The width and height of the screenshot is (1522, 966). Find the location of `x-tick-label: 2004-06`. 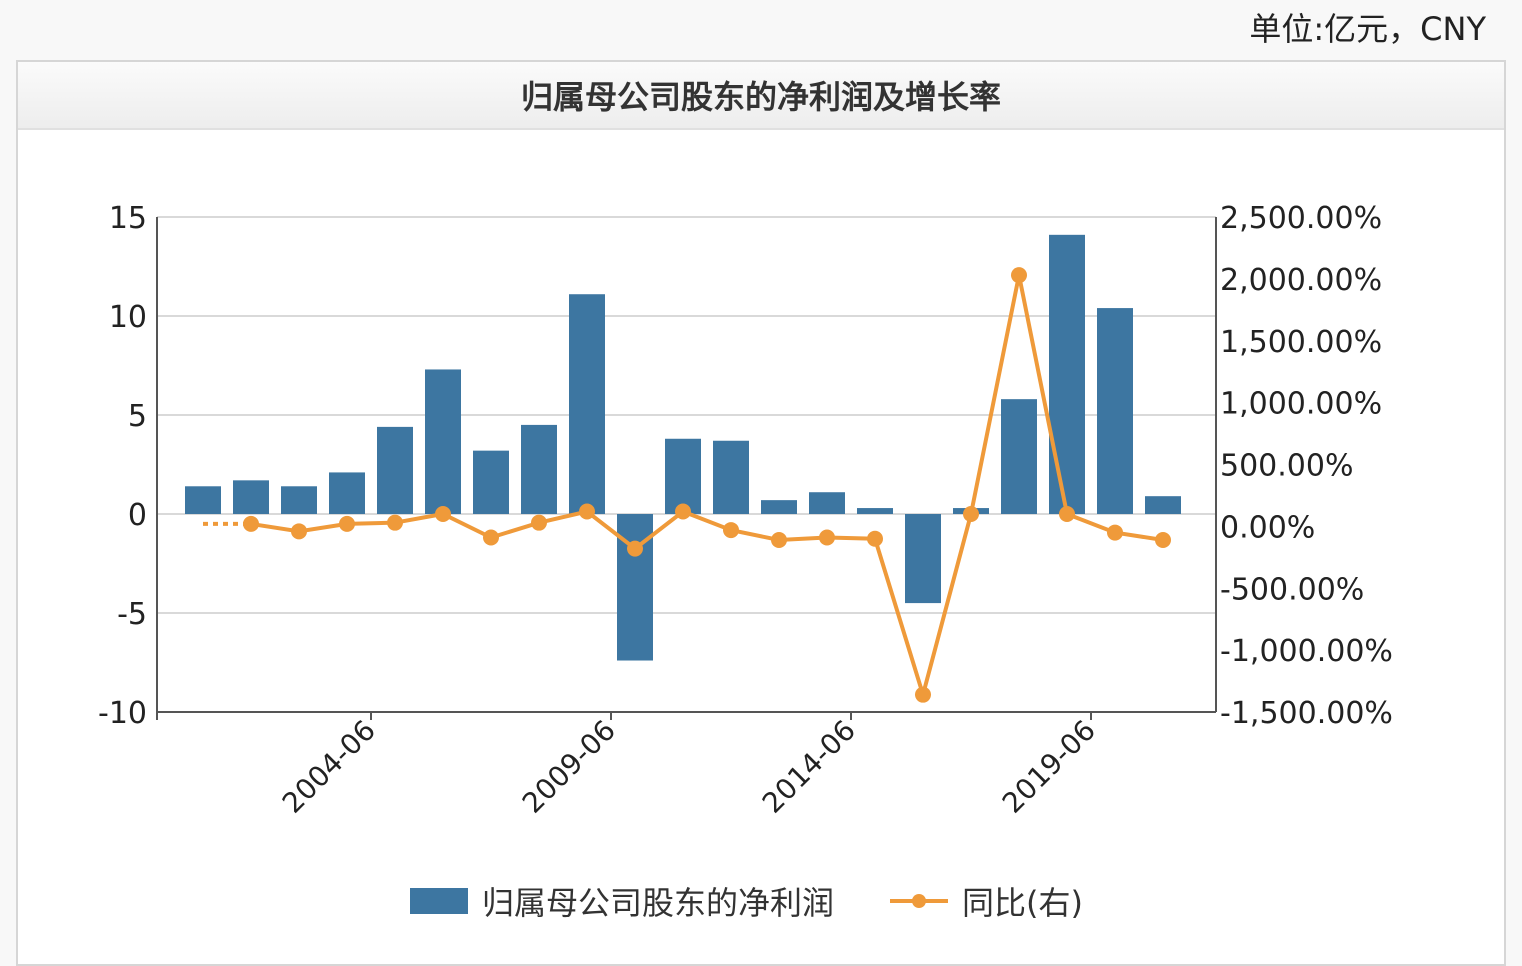

x-tick-label: 2004-06 is located at coordinates (329, 767).